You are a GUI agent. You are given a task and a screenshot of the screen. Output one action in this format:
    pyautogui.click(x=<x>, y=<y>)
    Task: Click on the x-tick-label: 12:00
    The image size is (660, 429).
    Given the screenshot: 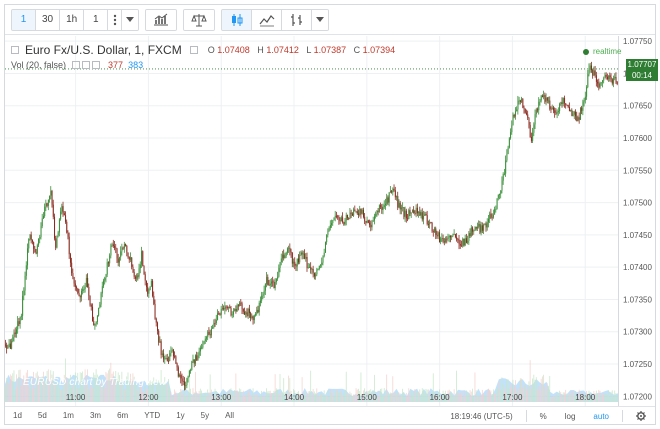 What is the action you would take?
    pyautogui.click(x=148, y=397)
    